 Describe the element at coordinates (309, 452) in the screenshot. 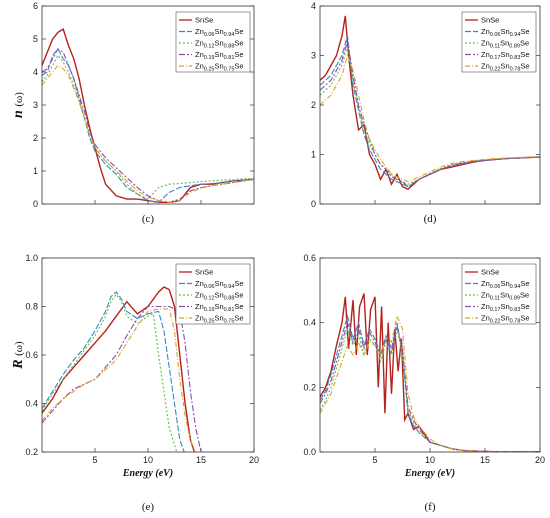

I see `y-tick-label: 0.0` at that location.